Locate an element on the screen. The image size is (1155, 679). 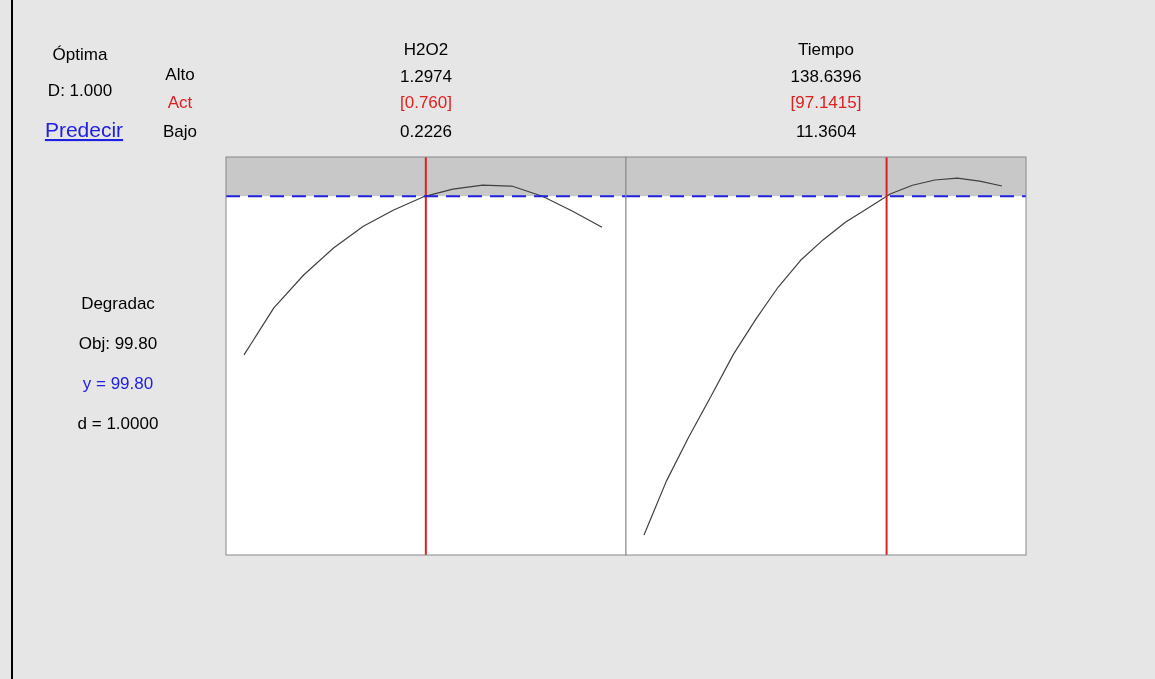
text: Alto is located at coordinates (180, 74).